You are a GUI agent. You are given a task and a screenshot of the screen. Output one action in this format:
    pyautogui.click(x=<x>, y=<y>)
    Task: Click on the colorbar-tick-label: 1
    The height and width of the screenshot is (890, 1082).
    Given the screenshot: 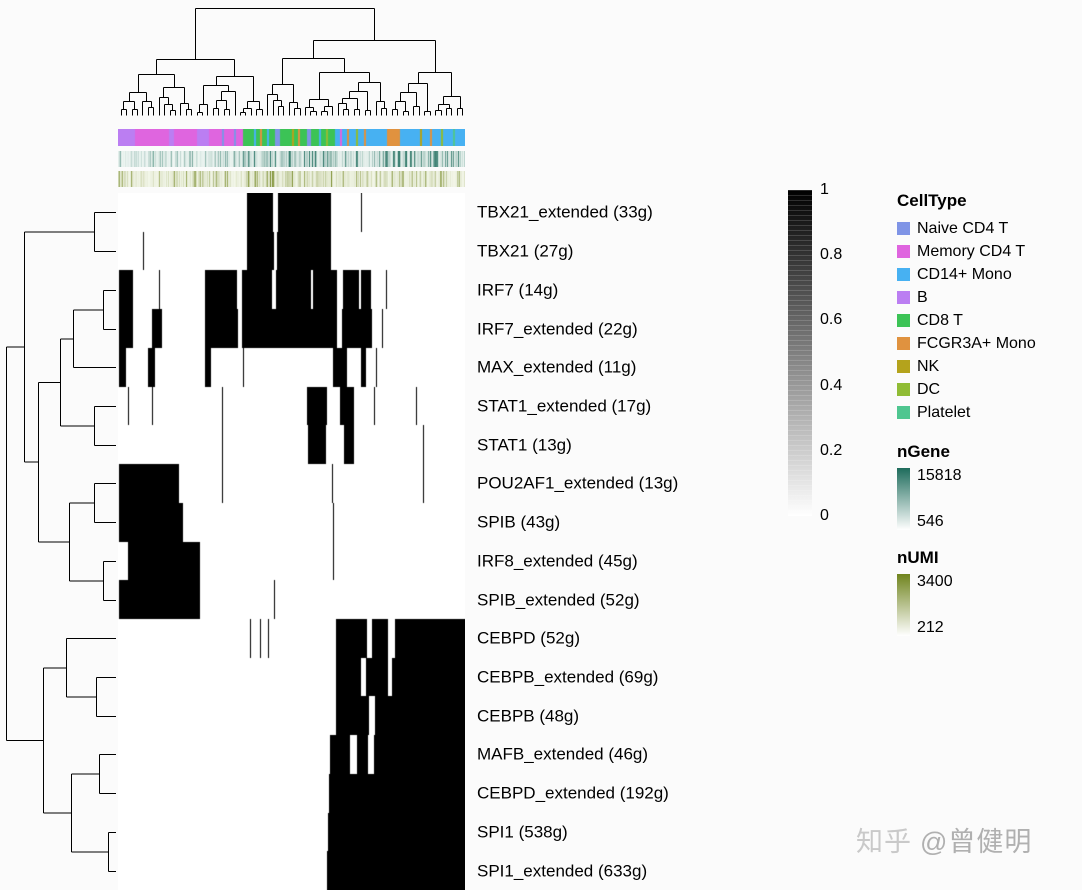 What is the action you would take?
    pyautogui.click(x=824, y=189)
    